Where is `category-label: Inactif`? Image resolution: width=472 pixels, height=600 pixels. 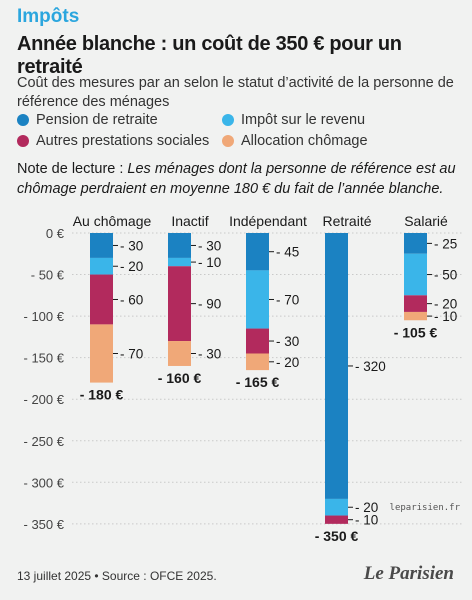
category-label: Inactif is located at coordinates (189, 221).